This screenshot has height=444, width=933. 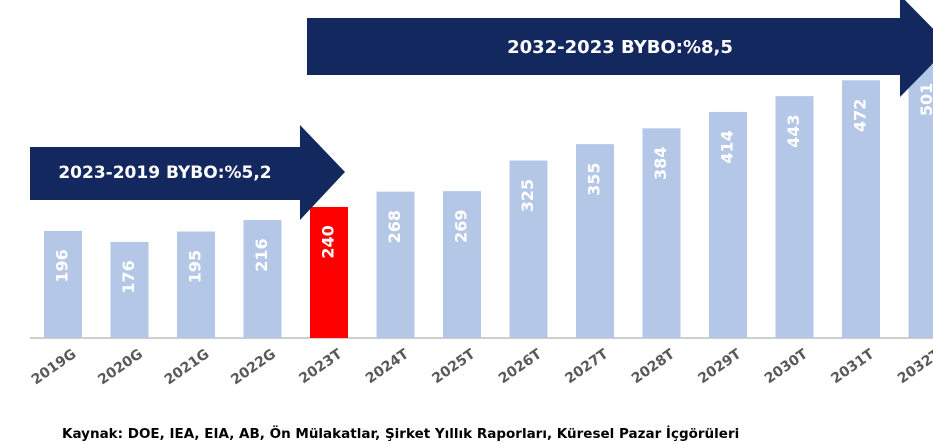 I want to click on x-tick-label: 2031T, so click(x=852, y=366).